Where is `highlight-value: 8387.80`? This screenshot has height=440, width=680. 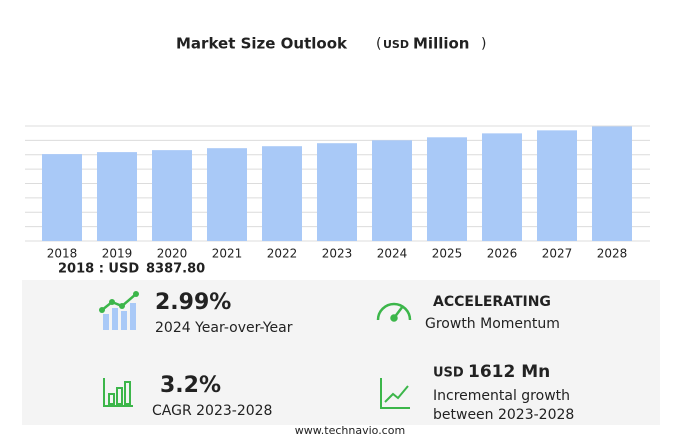
highlight-value: 8387.80 is located at coordinates (175, 269).